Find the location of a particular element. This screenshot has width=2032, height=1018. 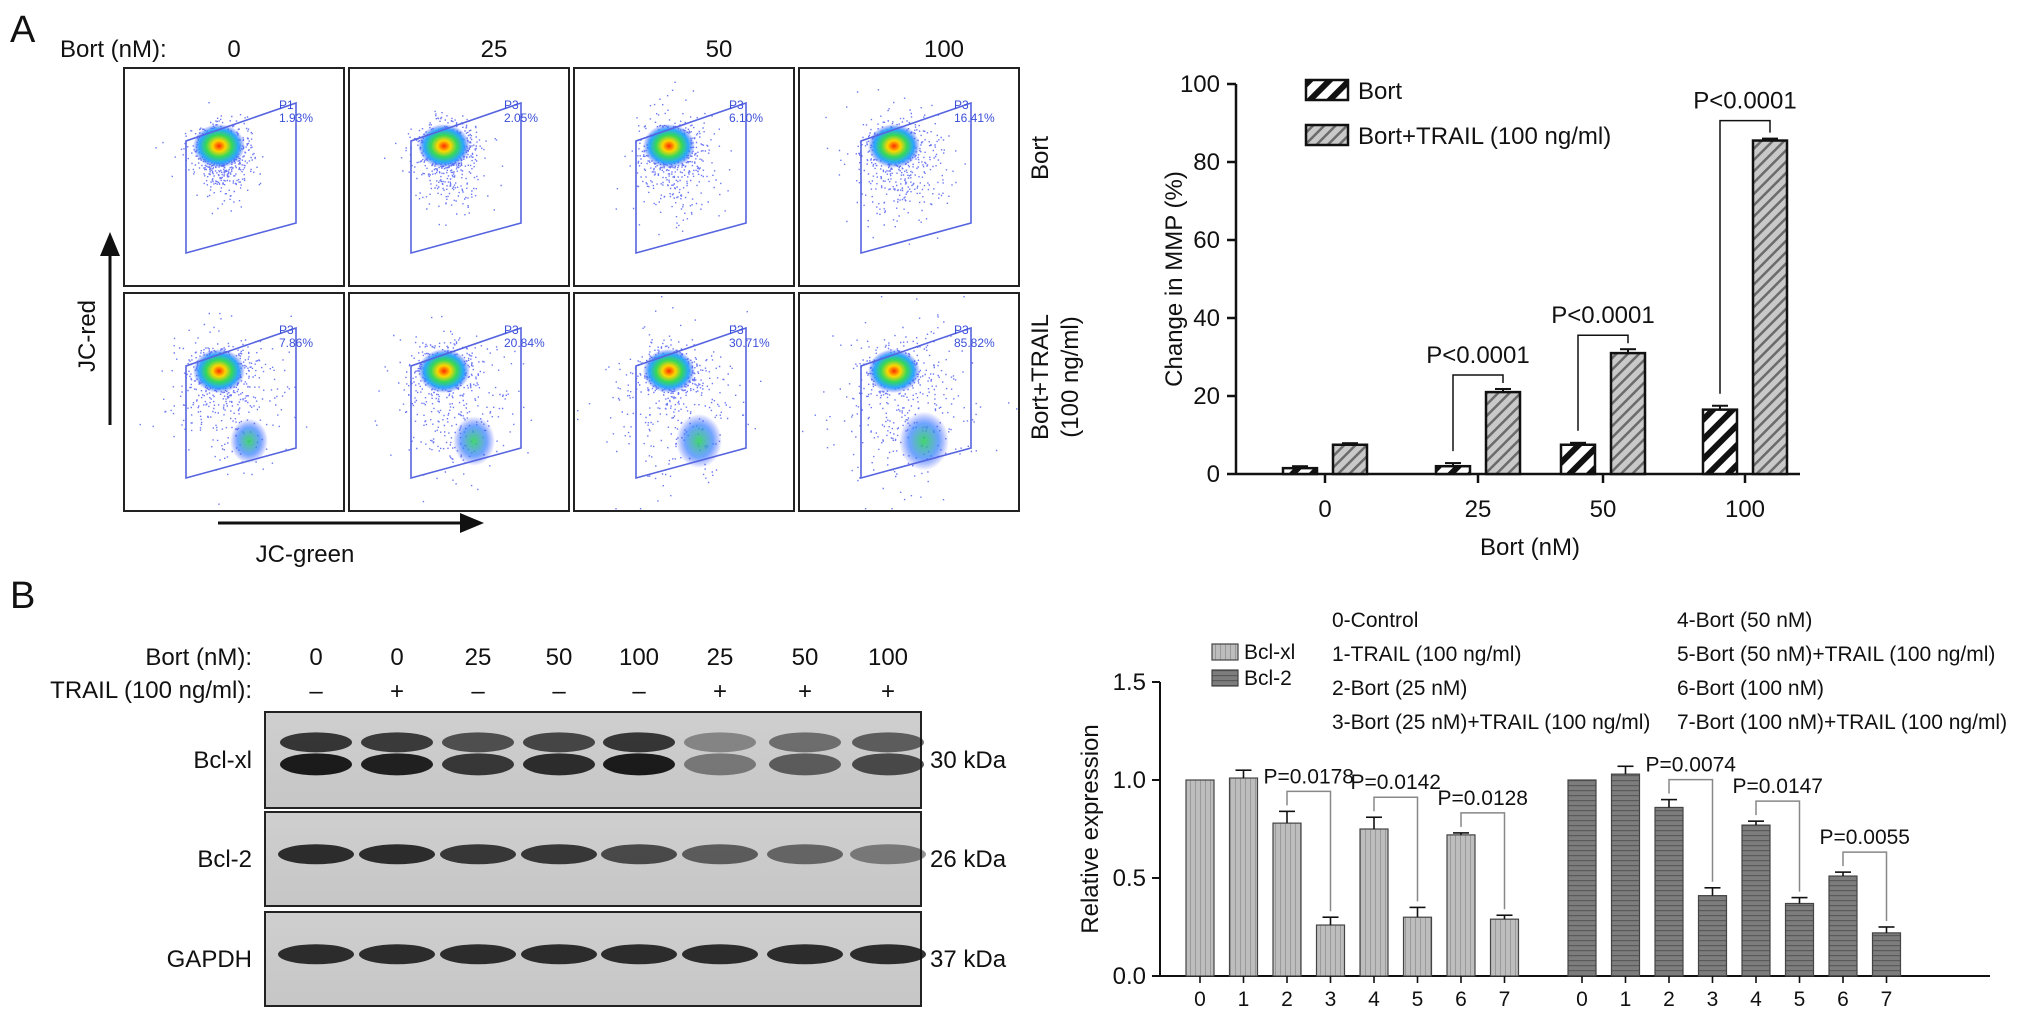

blot-protein-label: Bcl-2 is located at coordinates (224, 859).